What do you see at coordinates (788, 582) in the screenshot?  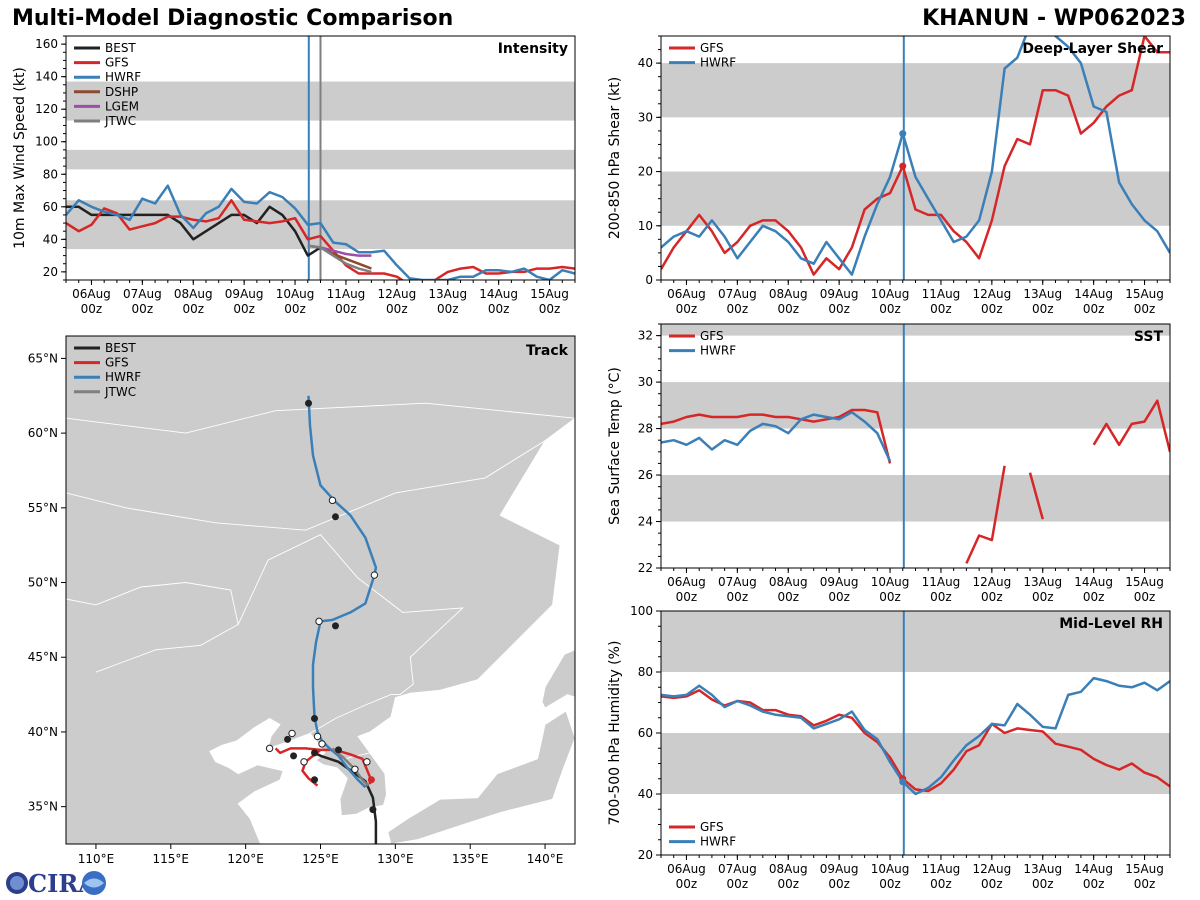 I see `sst-xtick-label-date: 08Aug` at bounding box center [788, 582].